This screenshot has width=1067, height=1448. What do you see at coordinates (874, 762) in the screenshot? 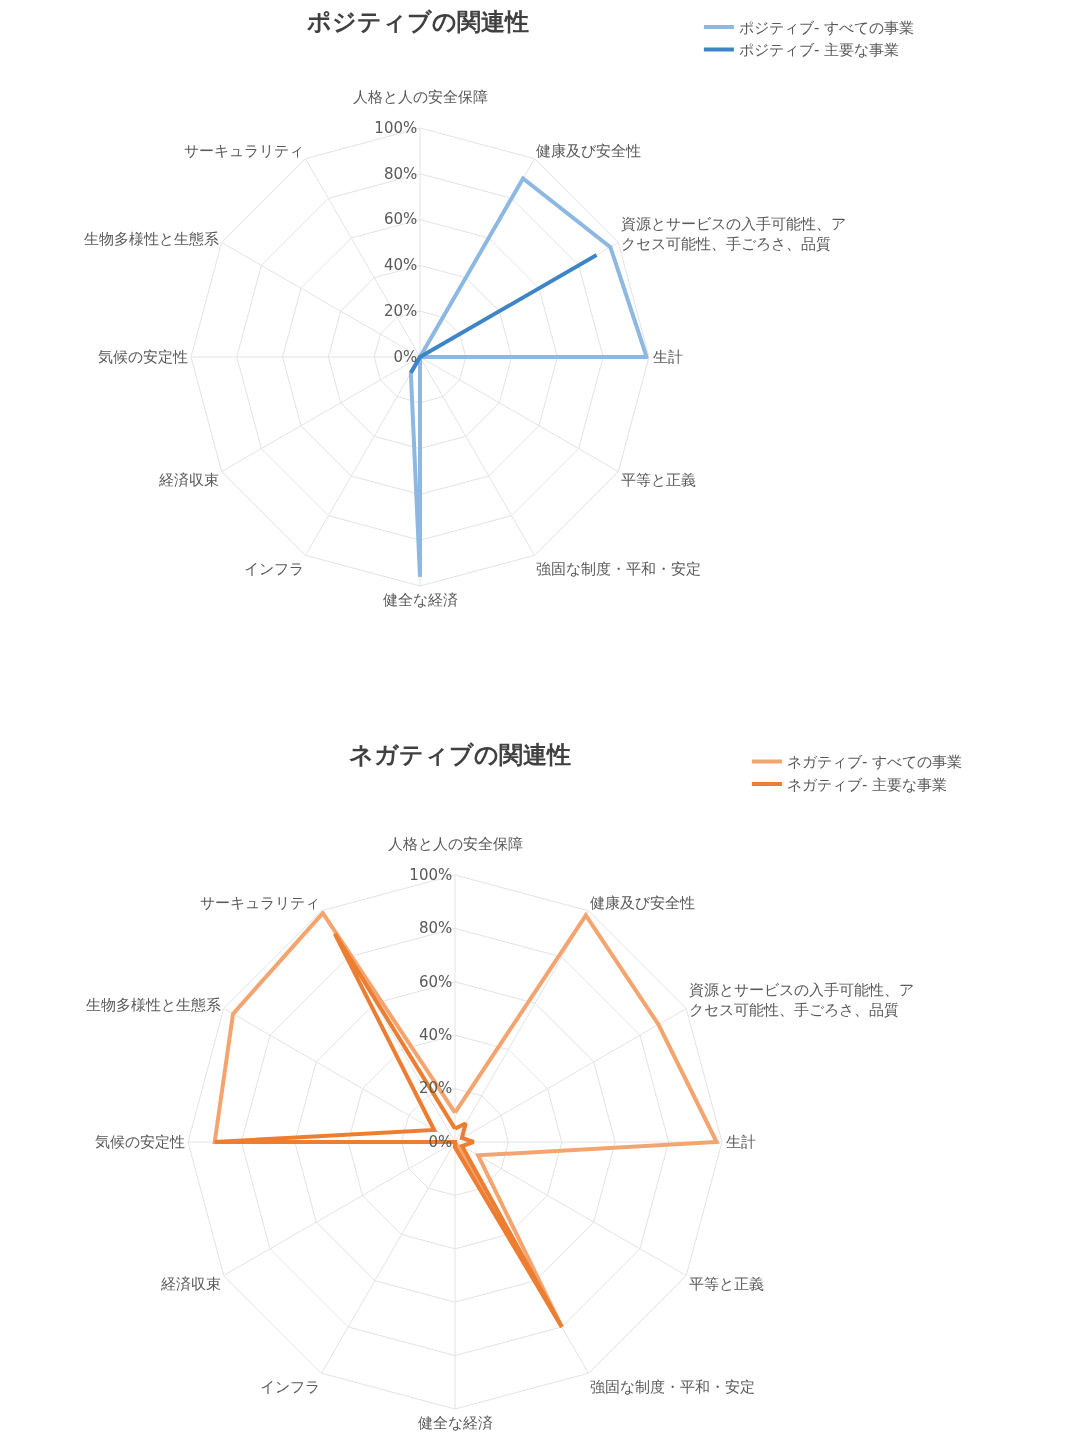
I see `legend-label: ネガティブ- すべての事業` at bounding box center [874, 762].